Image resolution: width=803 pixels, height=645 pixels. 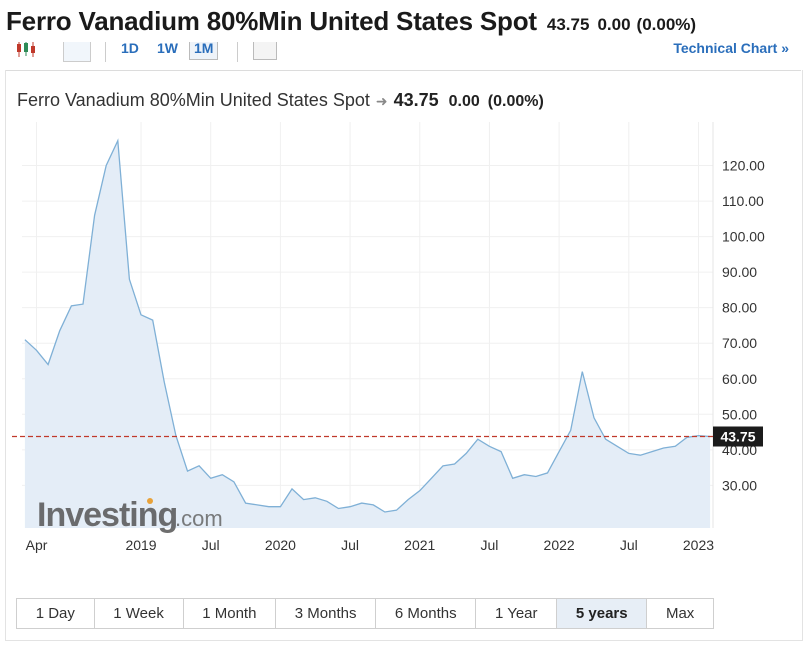 What do you see at coordinates (139, 613) in the screenshot?
I see `range-button-1-week: 1 Week` at bounding box center [139, 613].